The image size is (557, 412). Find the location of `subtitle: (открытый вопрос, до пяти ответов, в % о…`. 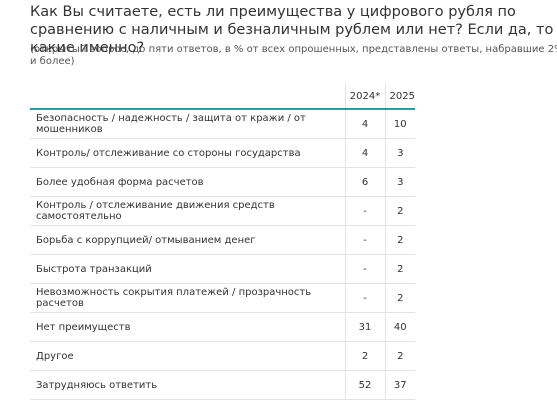

subtitle: (открытый вопрос, до пяти ответов, в % о… is located at coordinates (293, 55).